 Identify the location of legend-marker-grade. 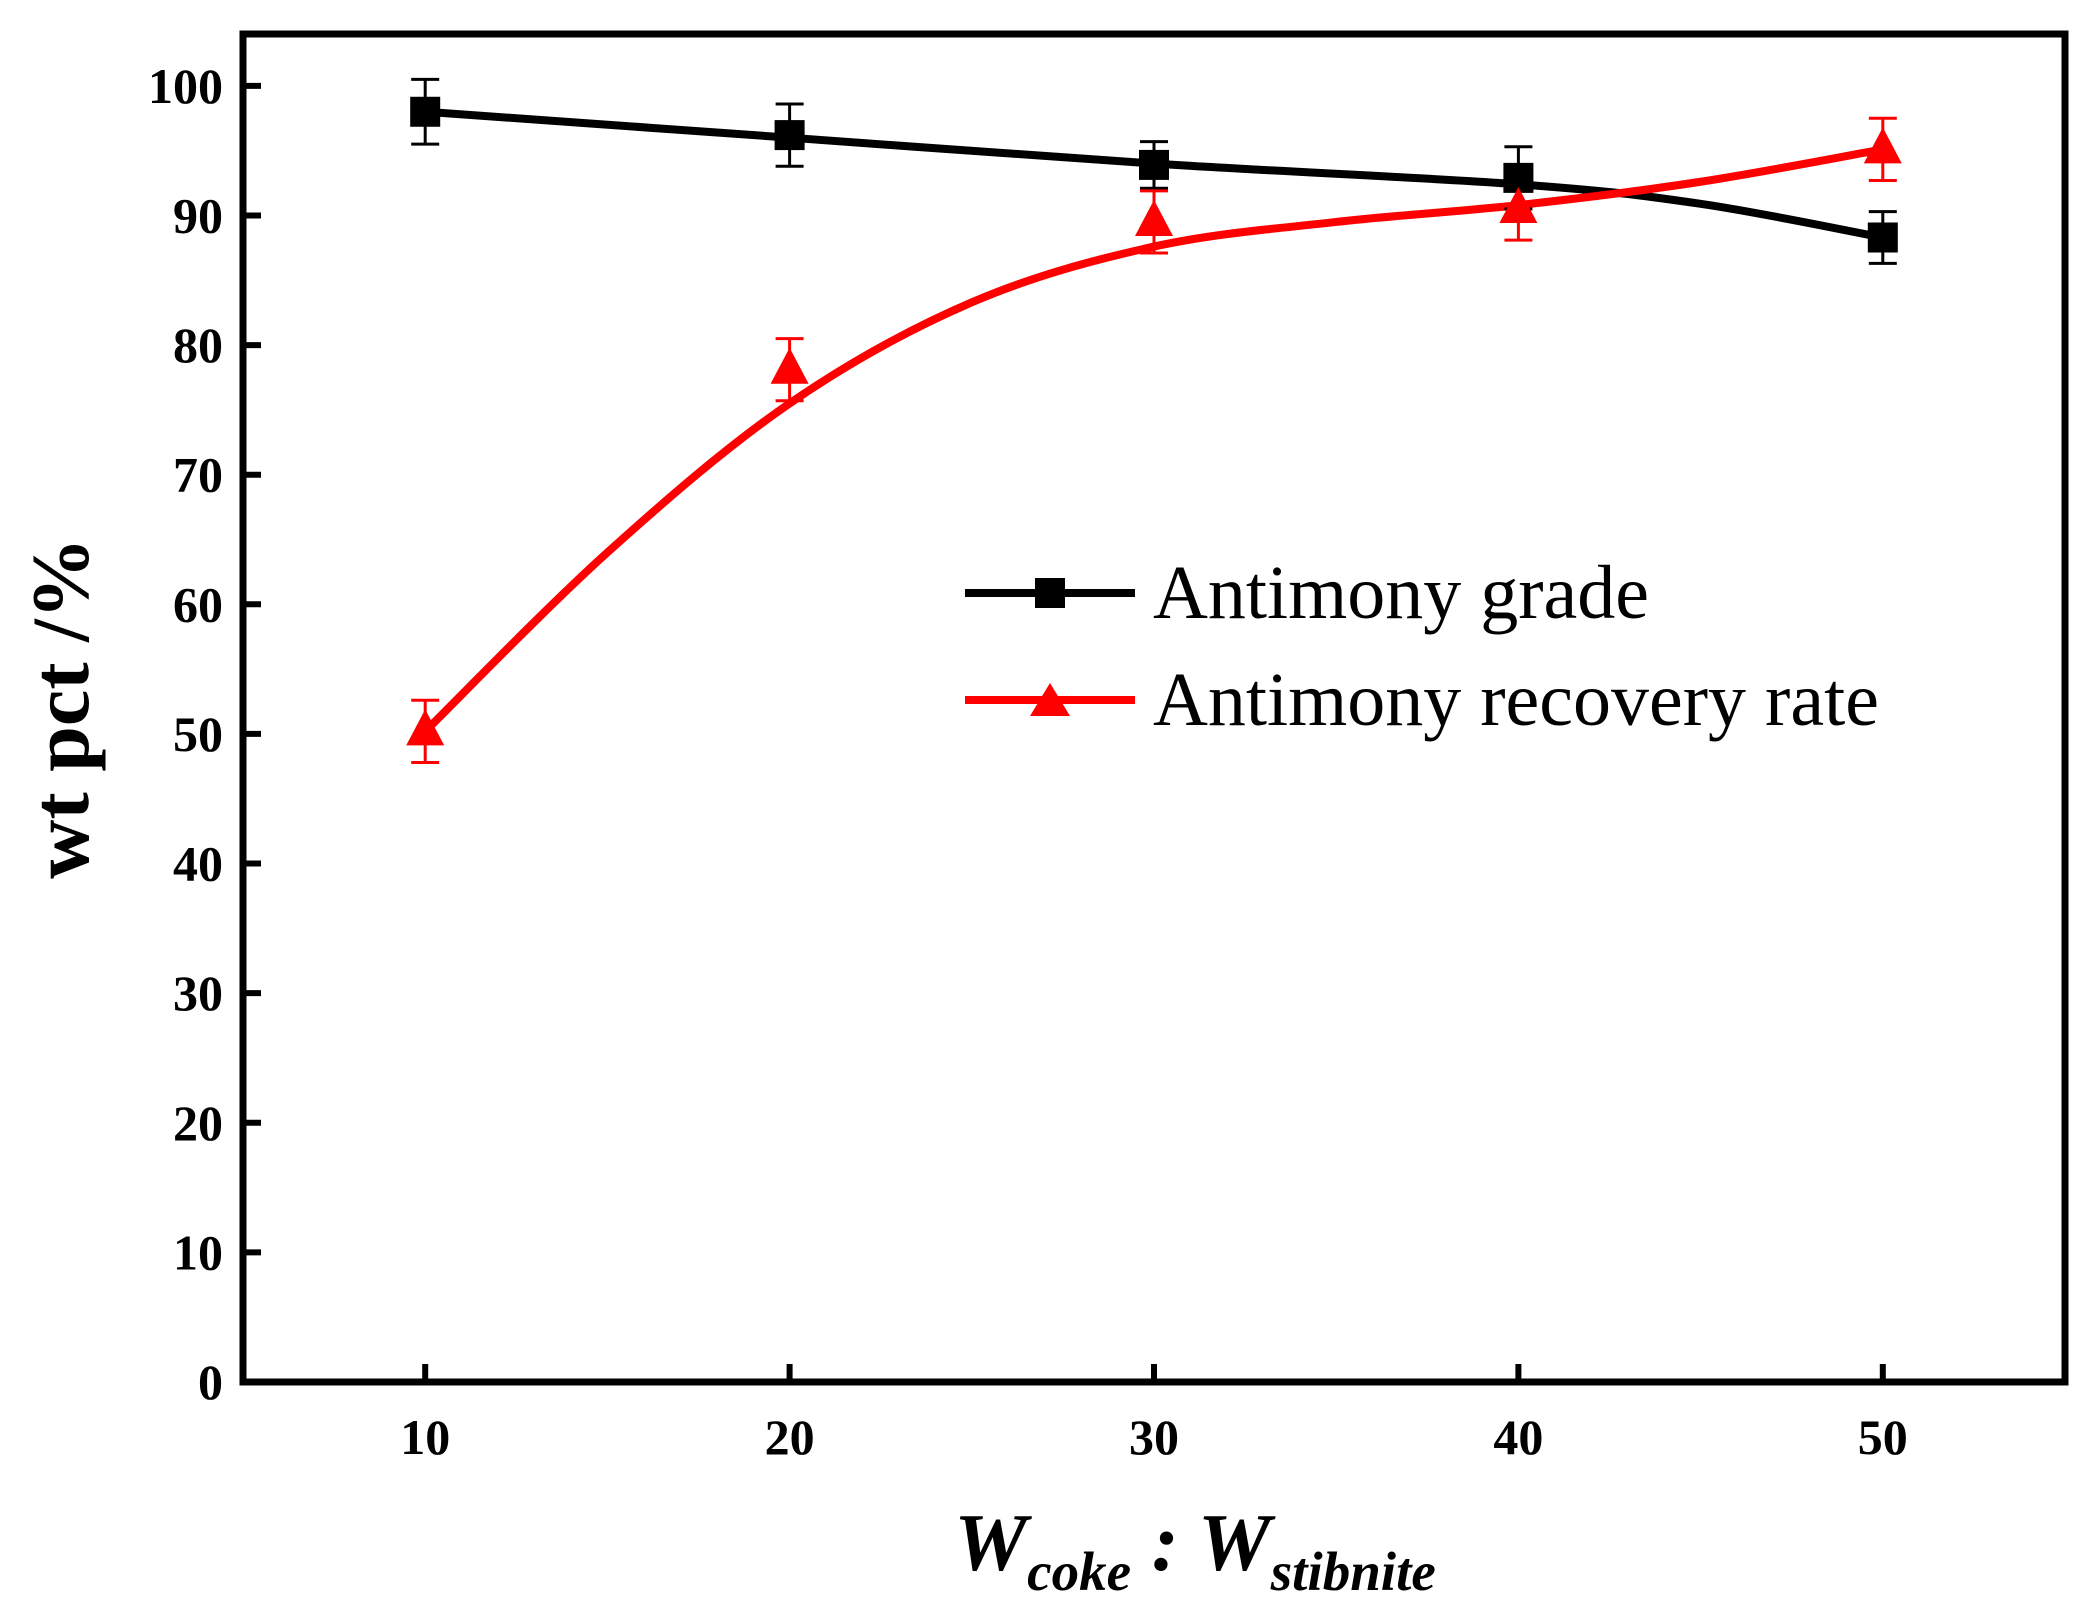
(1050, 593).